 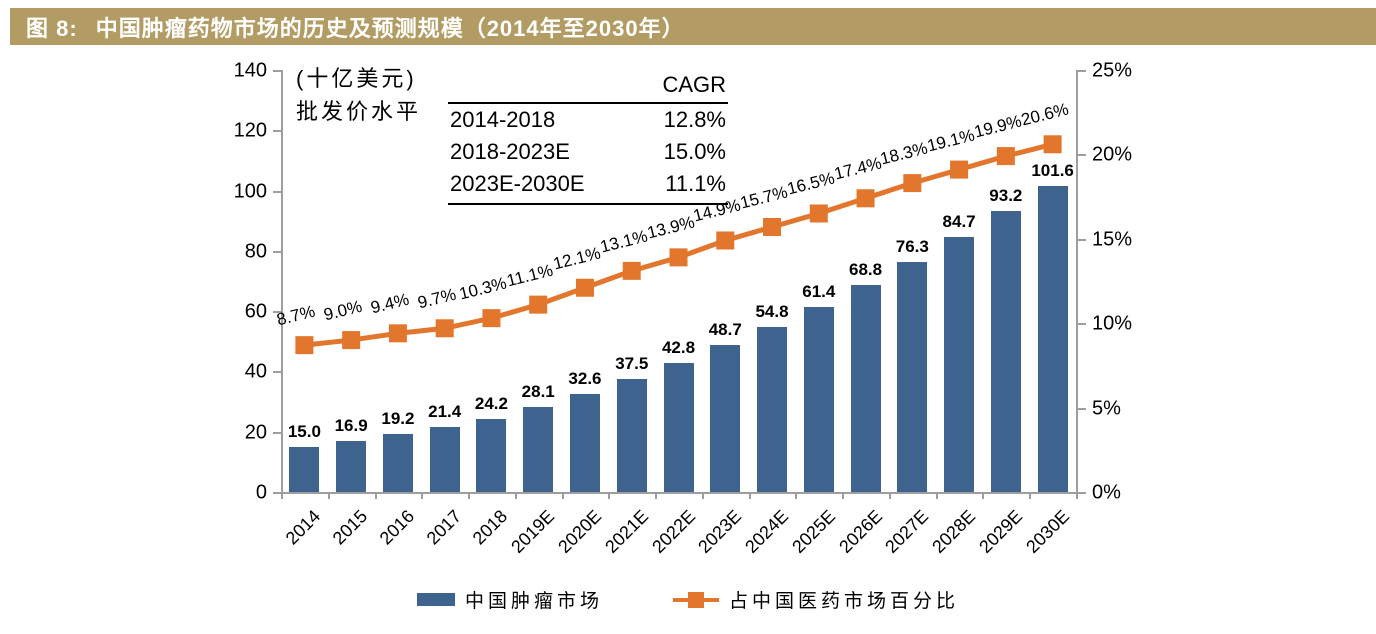 What do you see at coordinates (538, 392) in the screenshot?
I see `bar-value-label: 28.1` at bounding box center [538, 392].